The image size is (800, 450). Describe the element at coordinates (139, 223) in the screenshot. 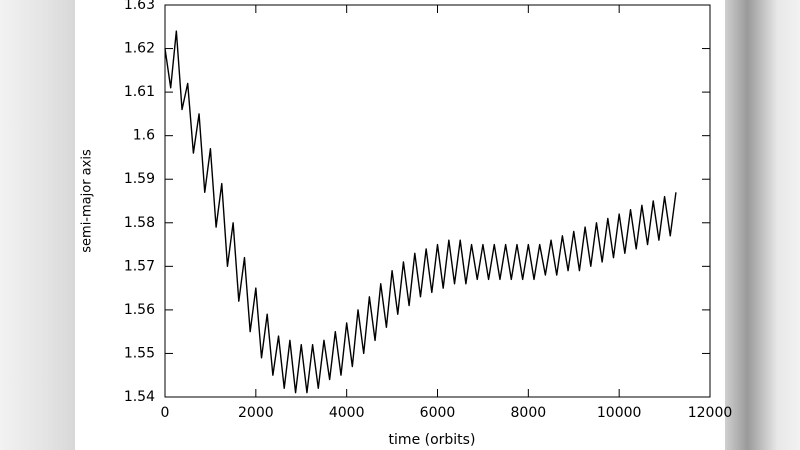

I see `y-tick-label: 1.58` at that location.